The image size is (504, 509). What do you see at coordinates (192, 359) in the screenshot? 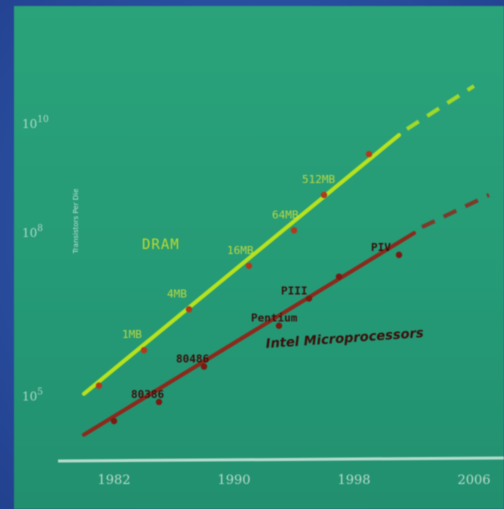
I see `intel-point-label: 80486` at bounding box center [192, 359].